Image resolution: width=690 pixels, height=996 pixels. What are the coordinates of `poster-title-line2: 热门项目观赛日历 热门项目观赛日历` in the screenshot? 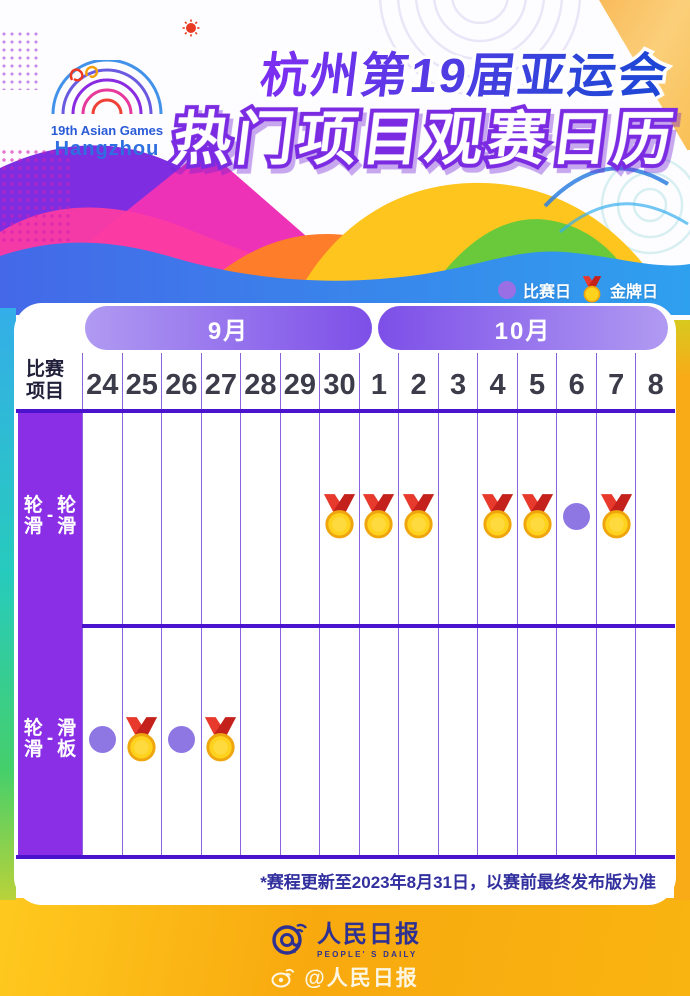 It's located at (425, 134).